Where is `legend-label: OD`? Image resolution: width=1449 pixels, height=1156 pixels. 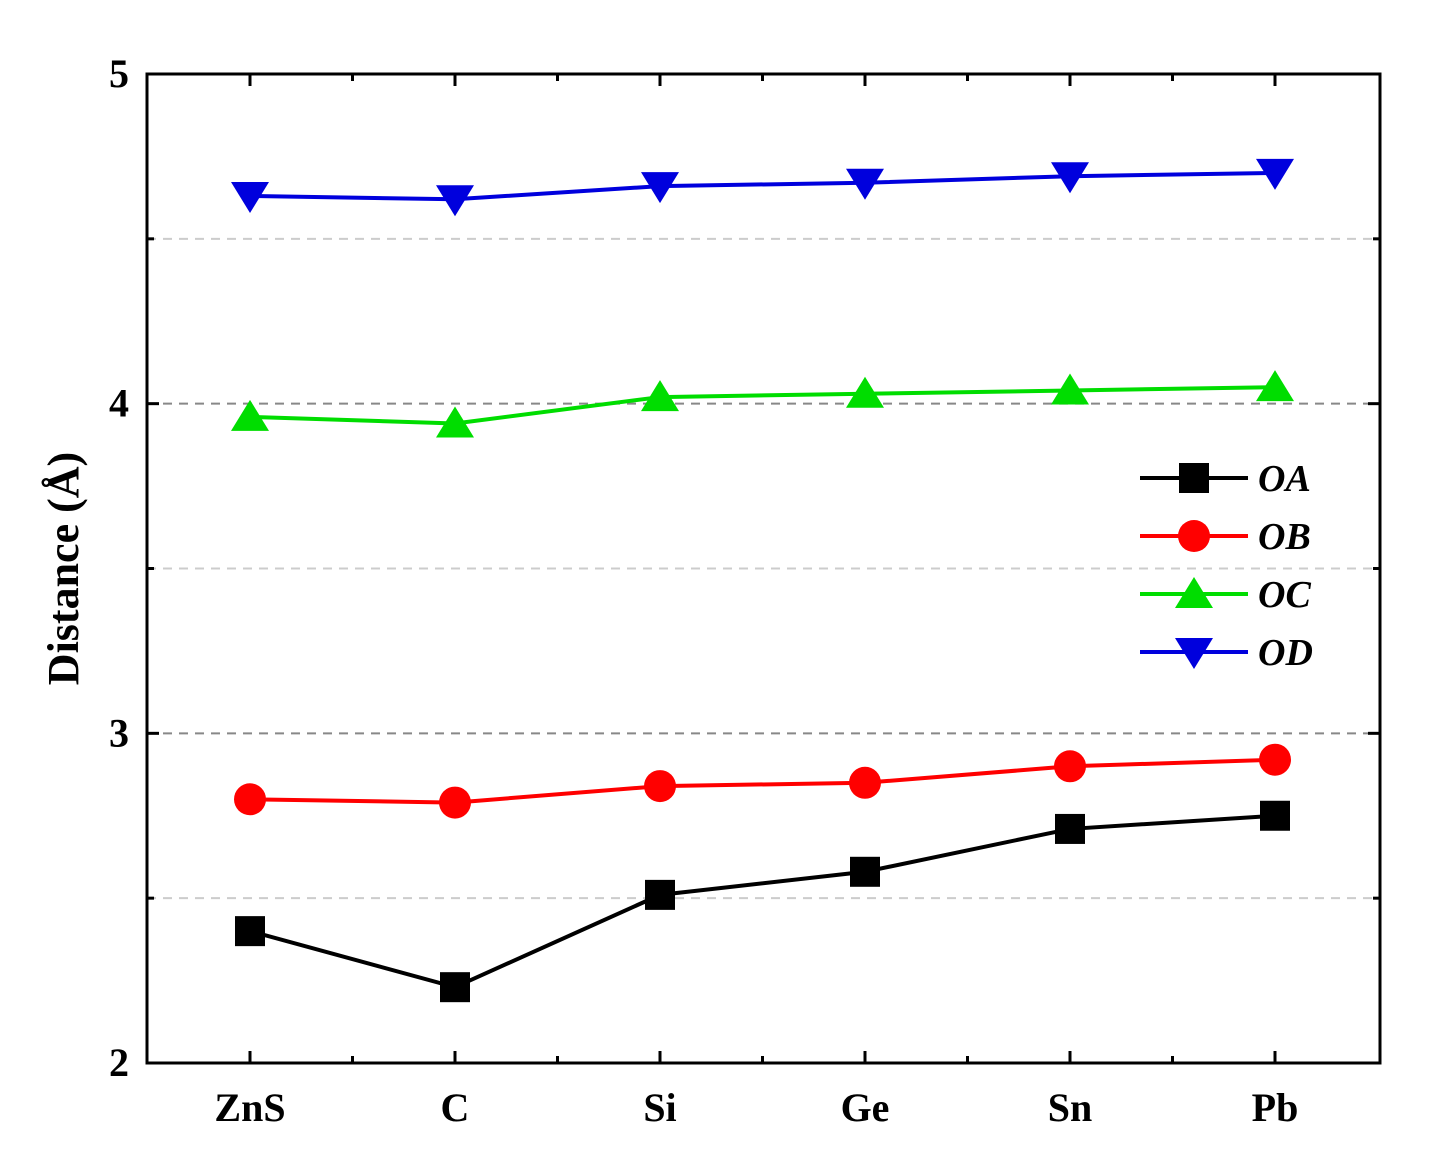 legend-label: OD is located at coordinates (1285, 653).